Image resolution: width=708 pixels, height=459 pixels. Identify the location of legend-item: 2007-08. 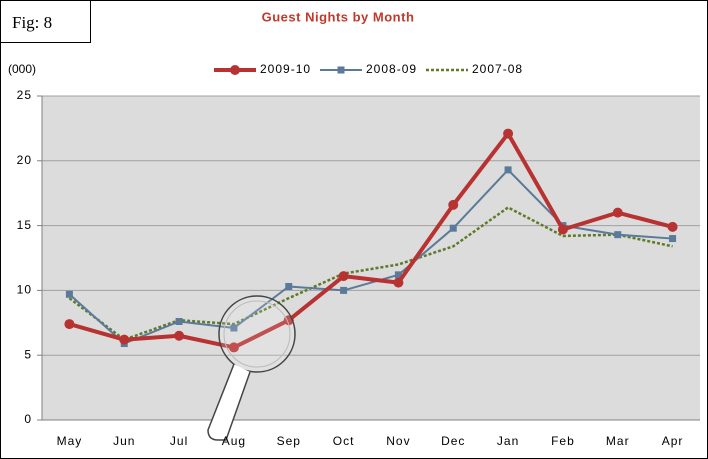
(474, 69).